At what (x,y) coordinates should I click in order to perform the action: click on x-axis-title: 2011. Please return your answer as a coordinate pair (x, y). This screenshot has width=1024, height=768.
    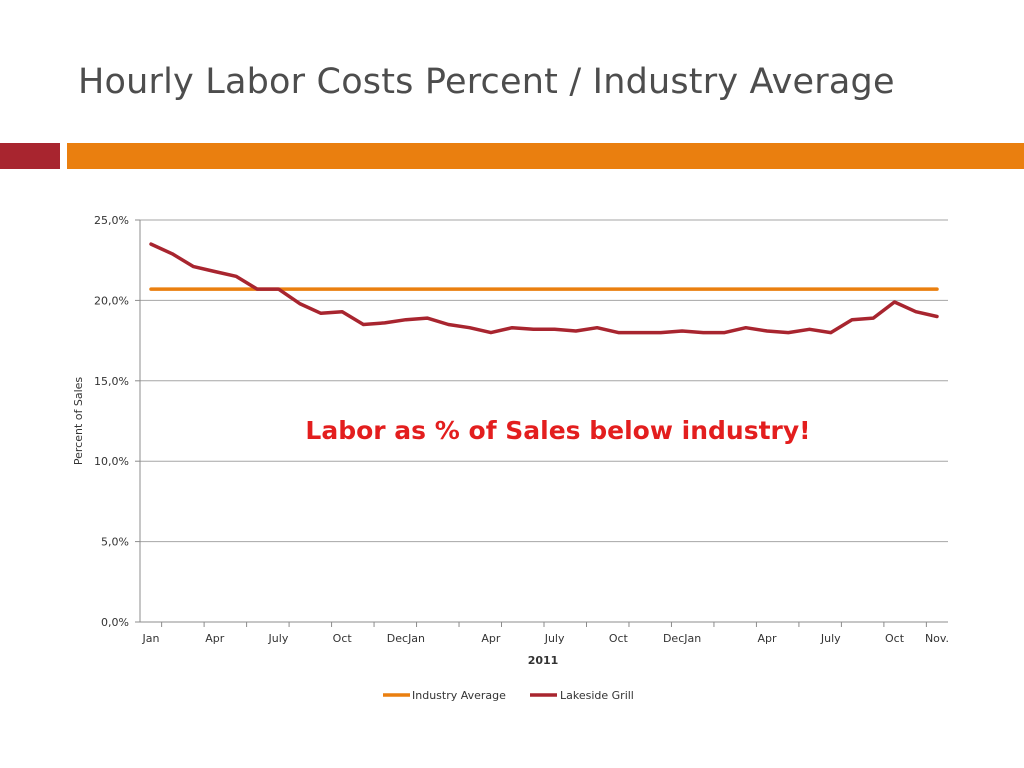
    Looking at the image, I should click on (543, 660).